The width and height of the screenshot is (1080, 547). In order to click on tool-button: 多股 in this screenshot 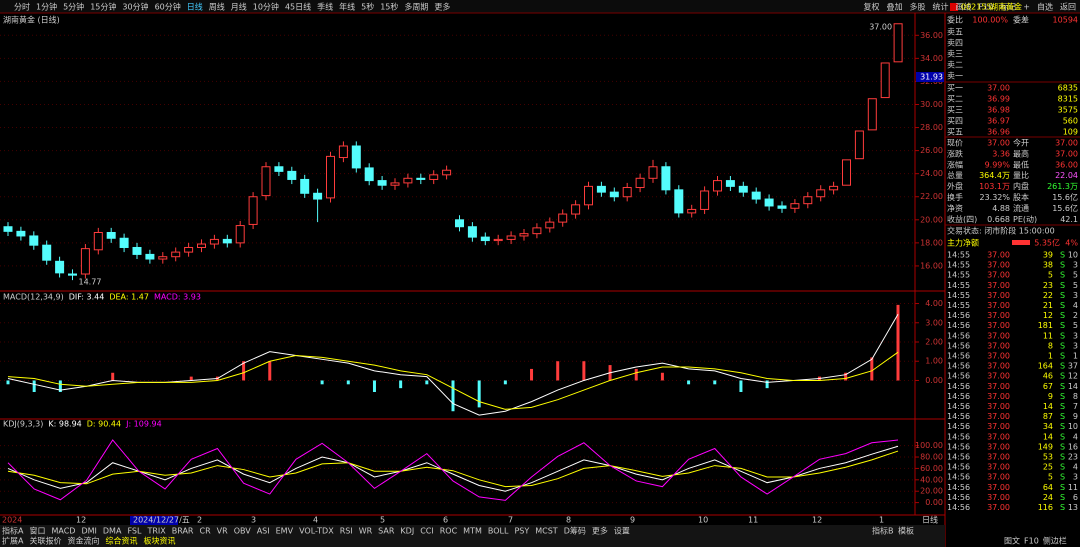, I will do `click(918, 7)`.